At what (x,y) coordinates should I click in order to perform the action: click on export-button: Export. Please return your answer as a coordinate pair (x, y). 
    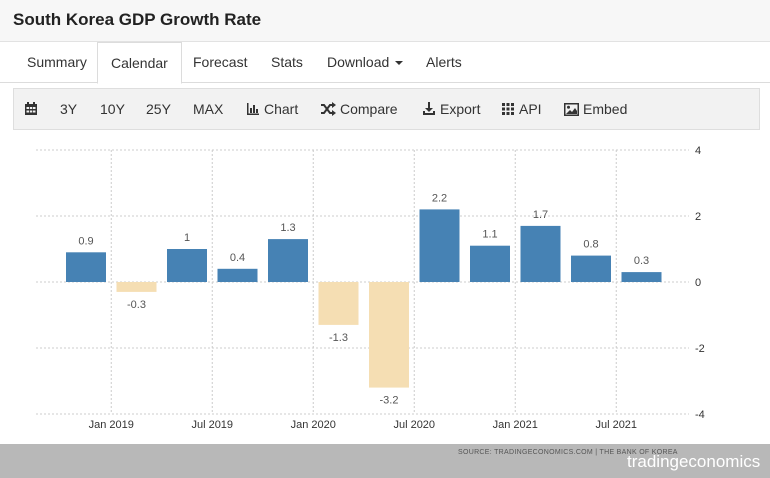
    Looking at the image, I should click on (451, 109).